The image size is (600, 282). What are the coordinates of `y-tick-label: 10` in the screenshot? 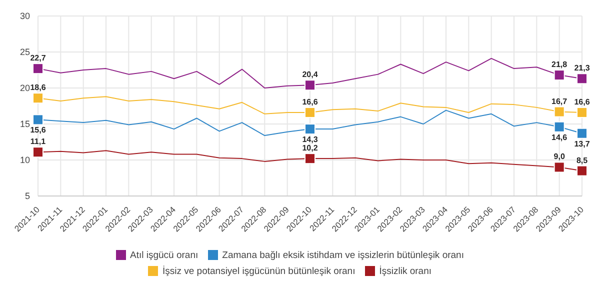 It's located at (25, 160).